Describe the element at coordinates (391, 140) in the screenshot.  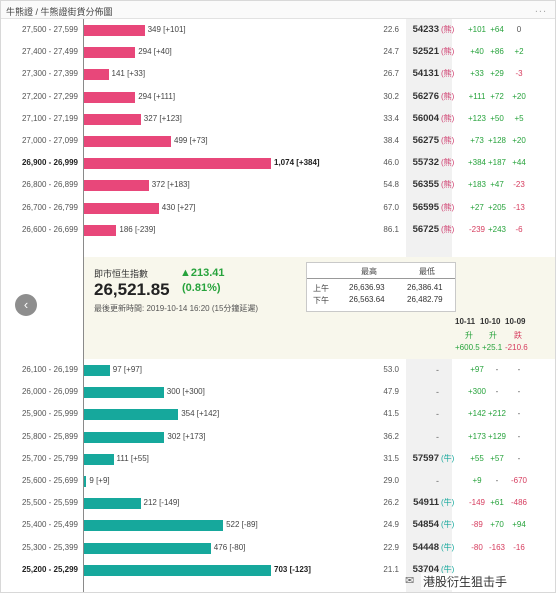
I see `percent-value: 38.4` at that location.